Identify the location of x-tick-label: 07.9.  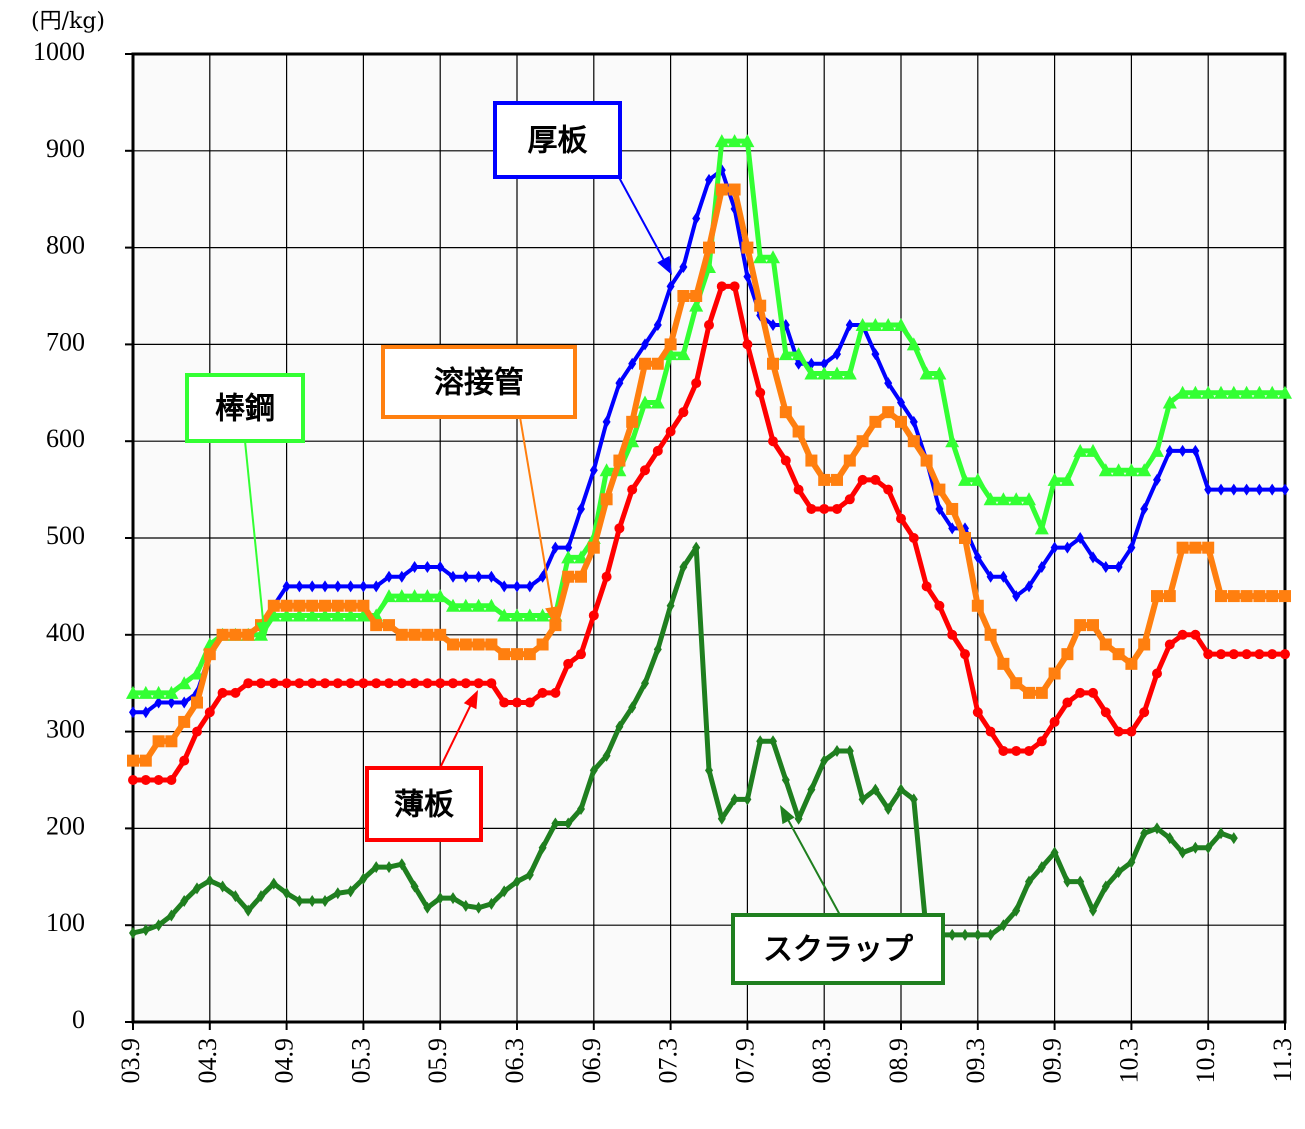
(744, 1061).